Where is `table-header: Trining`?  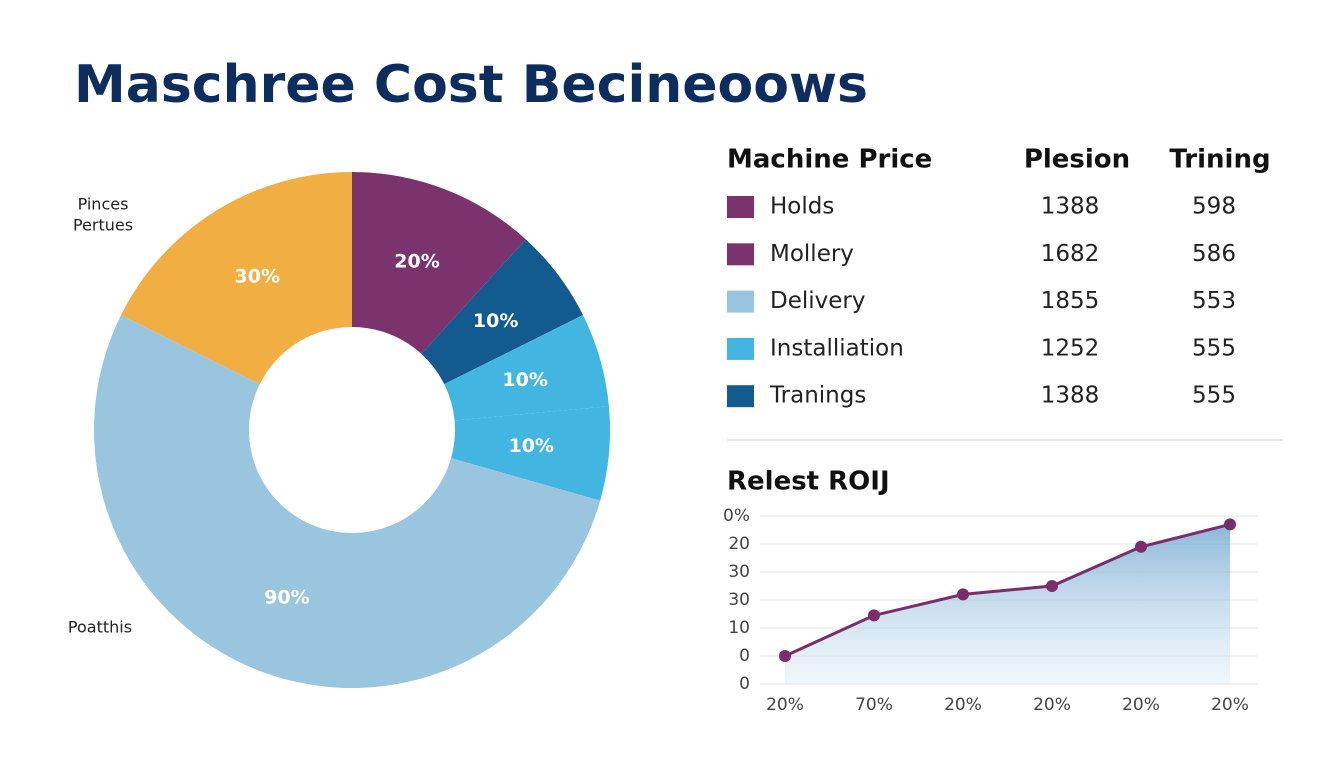
table-header: Trining is located at coordinates (1219, 160).